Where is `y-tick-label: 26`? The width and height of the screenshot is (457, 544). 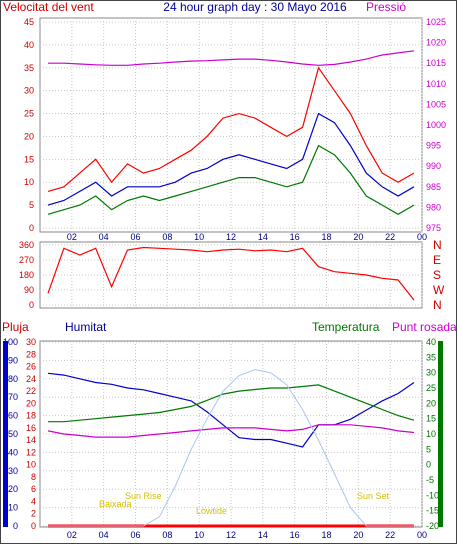 y-tick-label: 26 is located at coordinates (31, 367).